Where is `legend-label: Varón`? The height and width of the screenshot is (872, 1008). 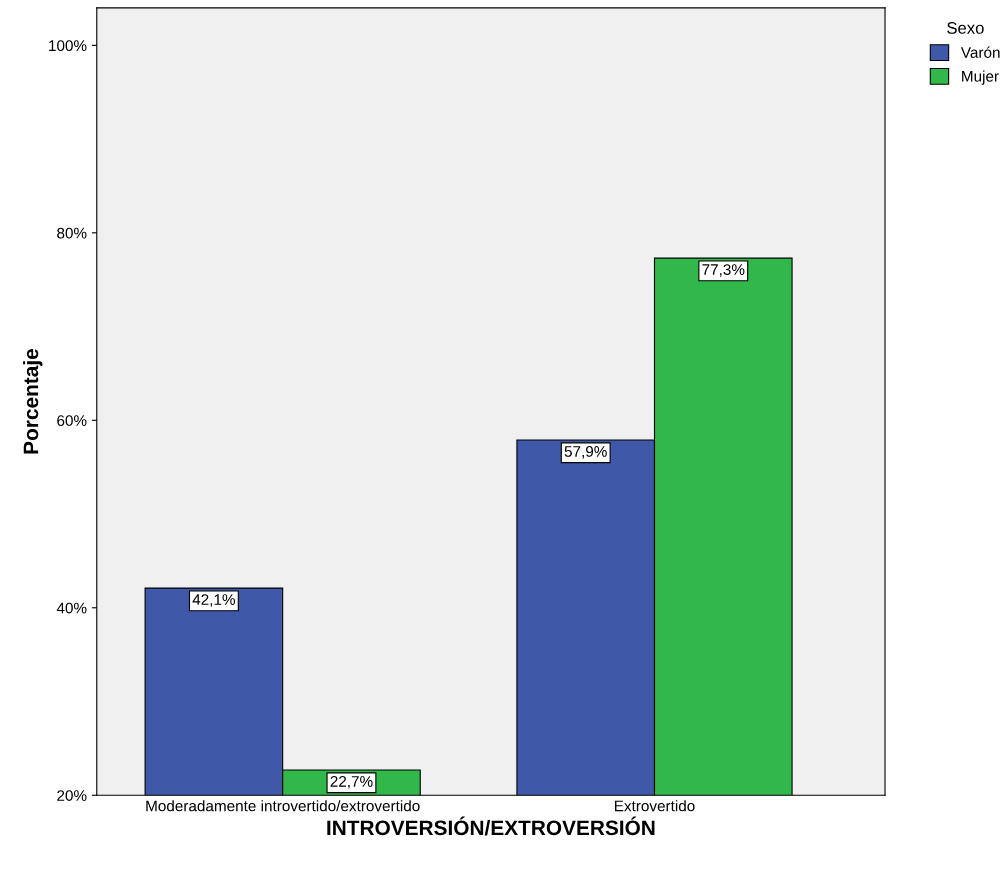
legend-label: Varón is located at coordinates (980, 52).